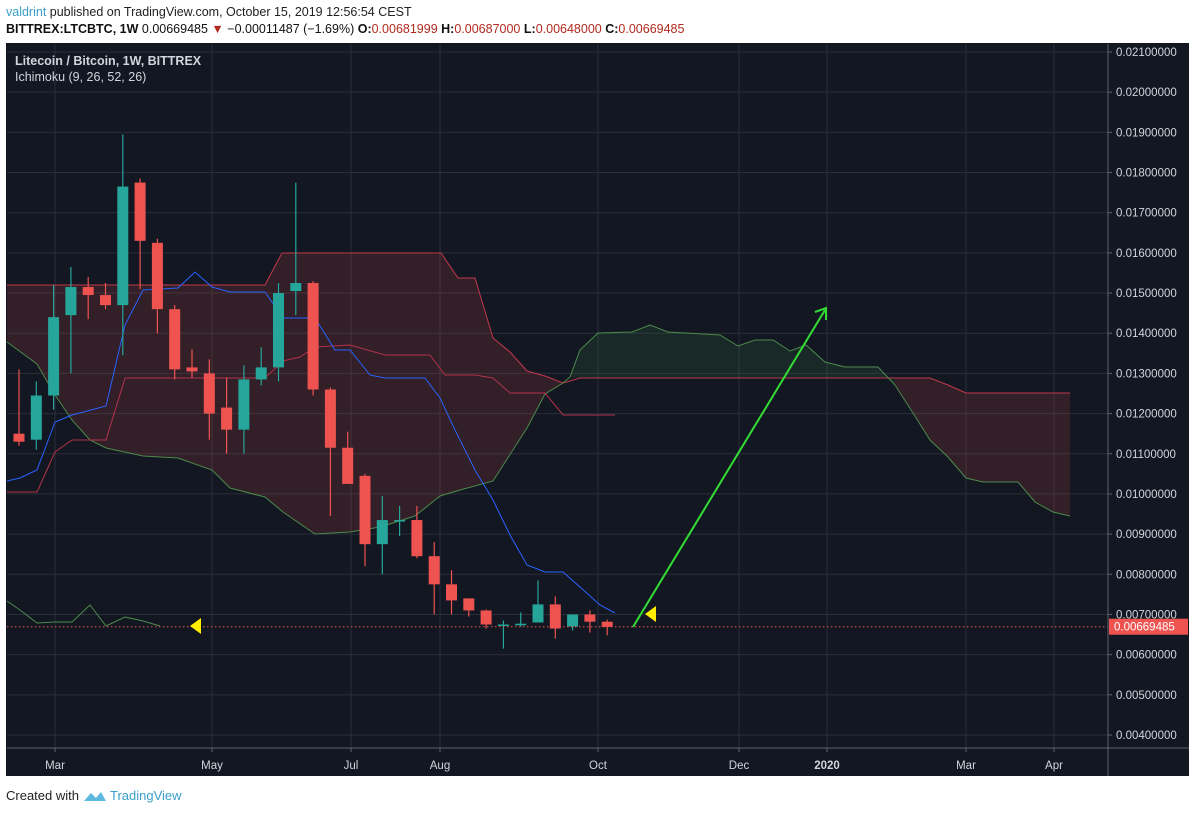  I want to click on symbol-title: Litecoin / Bitcoin, 1W, BITTREX, so click(108, 61).